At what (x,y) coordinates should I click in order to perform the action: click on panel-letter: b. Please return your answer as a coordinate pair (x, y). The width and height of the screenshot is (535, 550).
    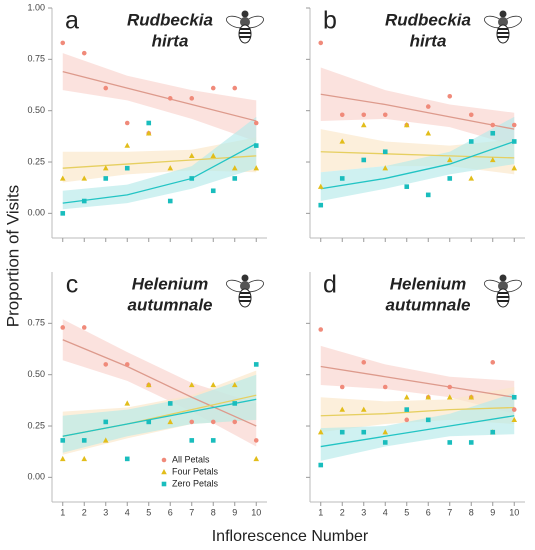
    Looking at the image, I should click on (330, 21).